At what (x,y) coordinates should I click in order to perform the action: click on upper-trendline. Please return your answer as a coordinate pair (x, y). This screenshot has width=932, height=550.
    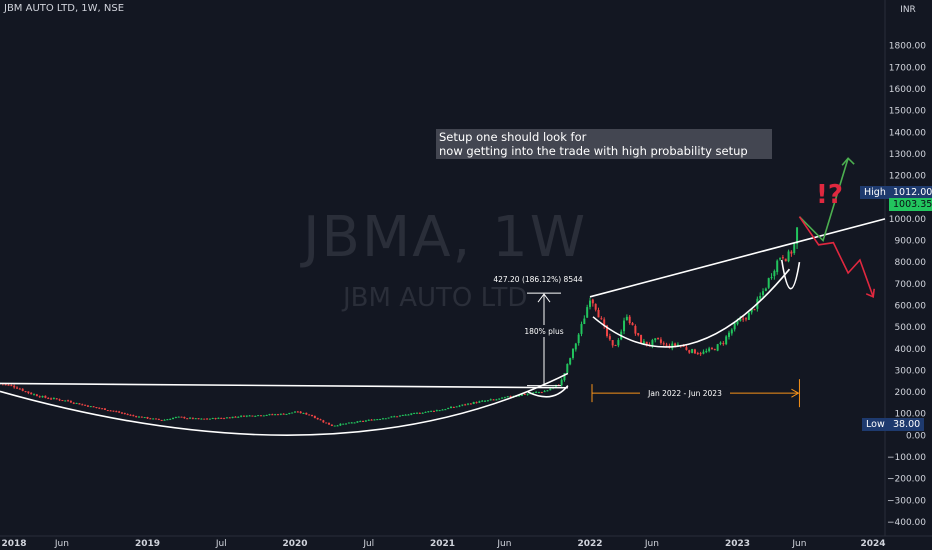
    Looking at the image, I should click on (737, 258).